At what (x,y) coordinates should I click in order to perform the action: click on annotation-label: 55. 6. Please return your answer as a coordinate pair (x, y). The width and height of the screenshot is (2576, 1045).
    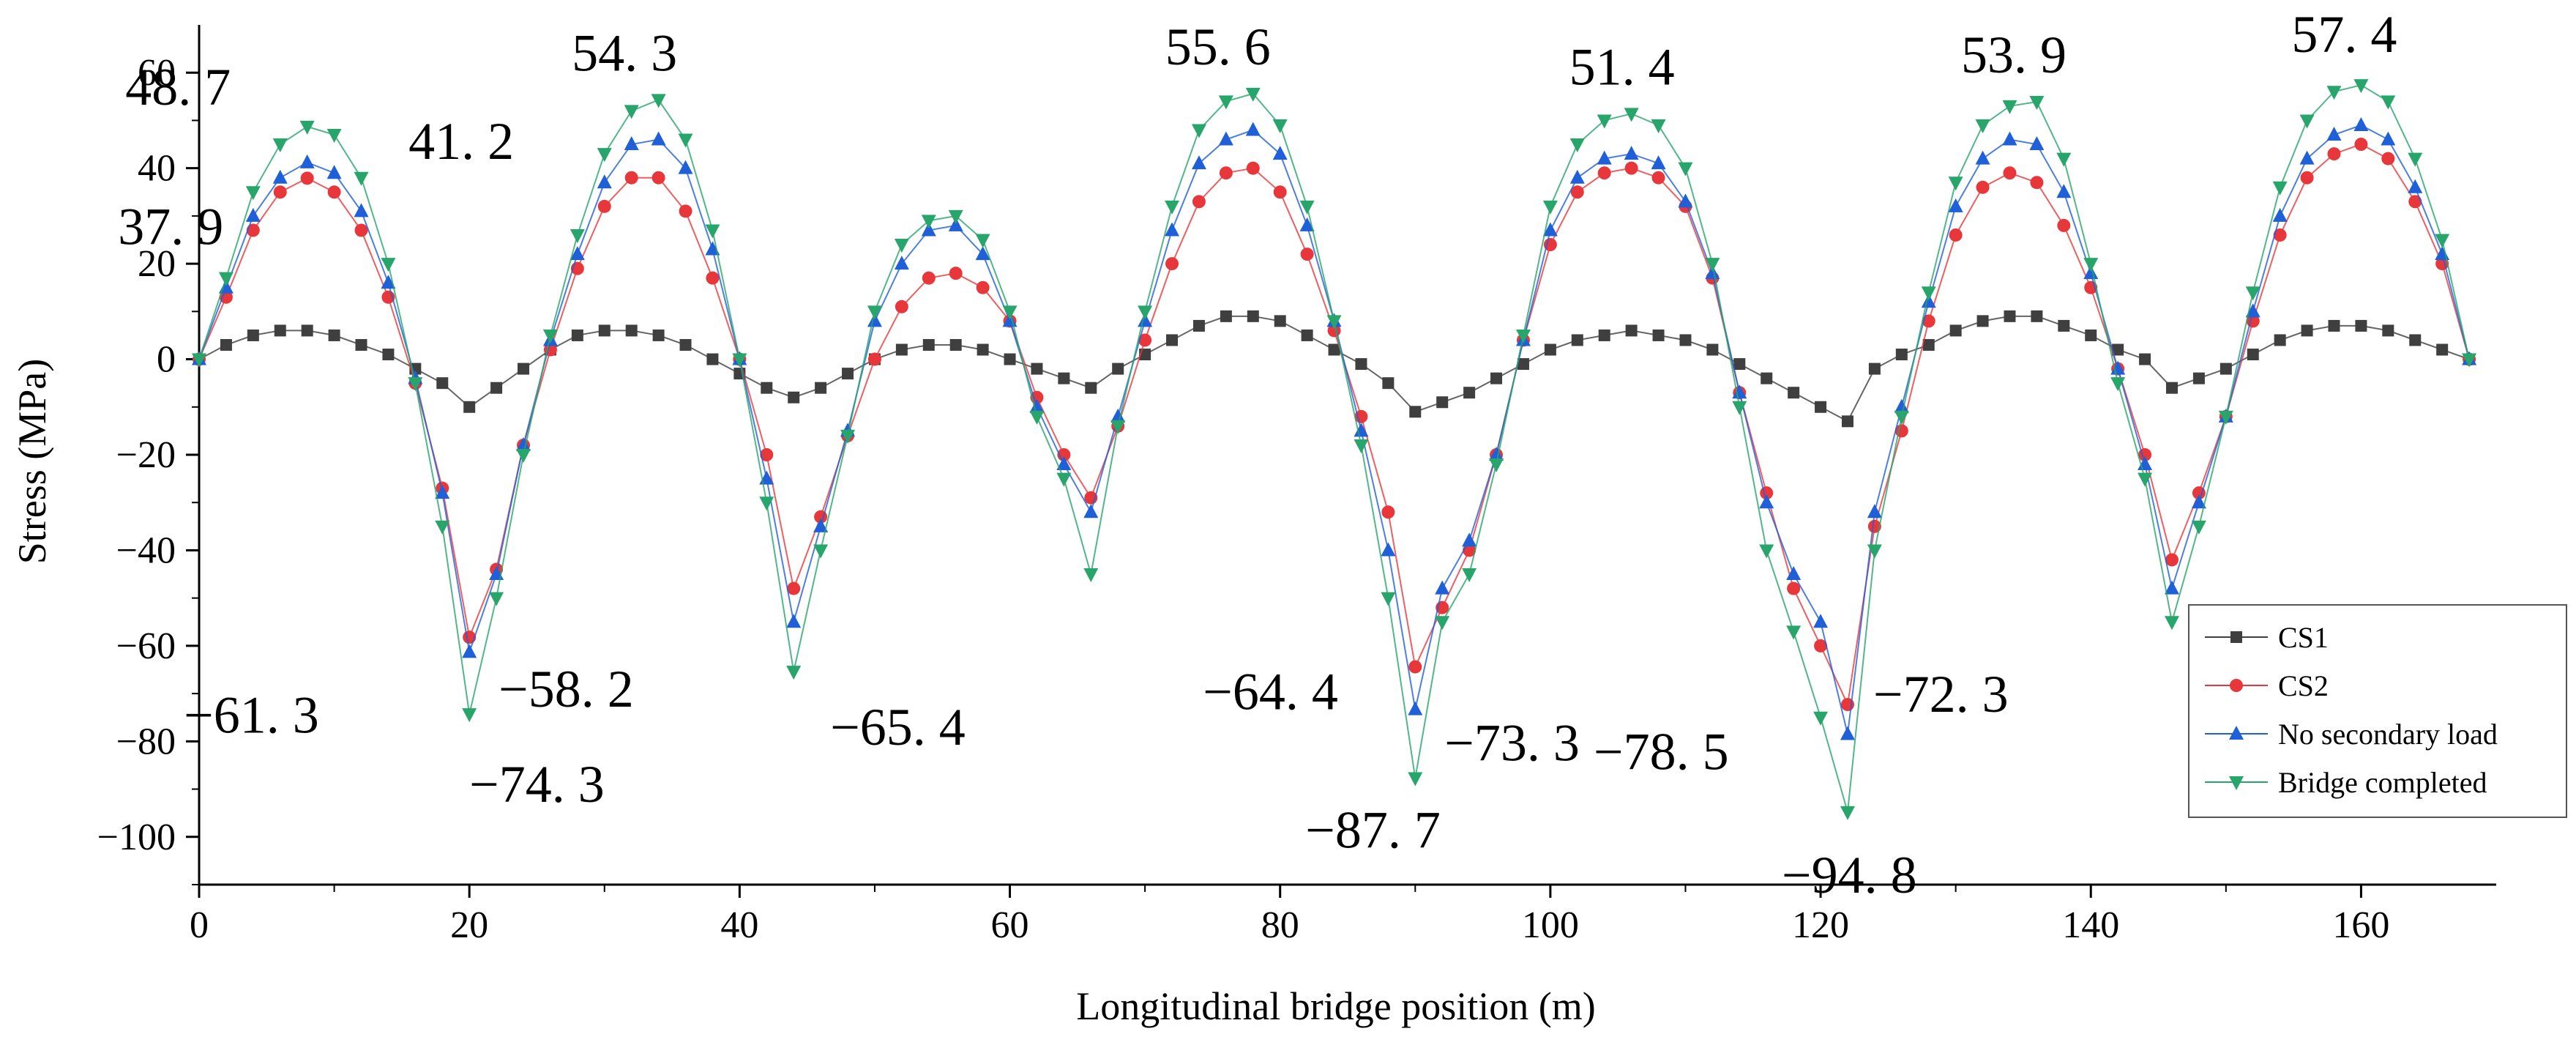
    Looking at the image, I should click on (1218, 47).